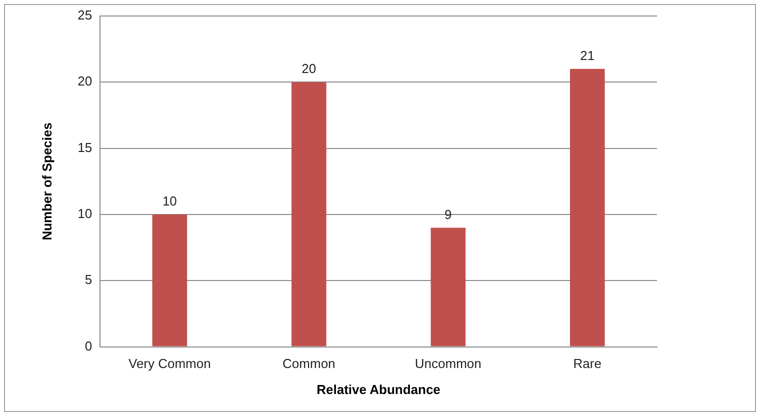 This screenshot has height=418, width=763. What do you see at coordinates (587, 364) in the screenshot?
I see `x-tick-label: Rare` at bounding box center [587, 364].